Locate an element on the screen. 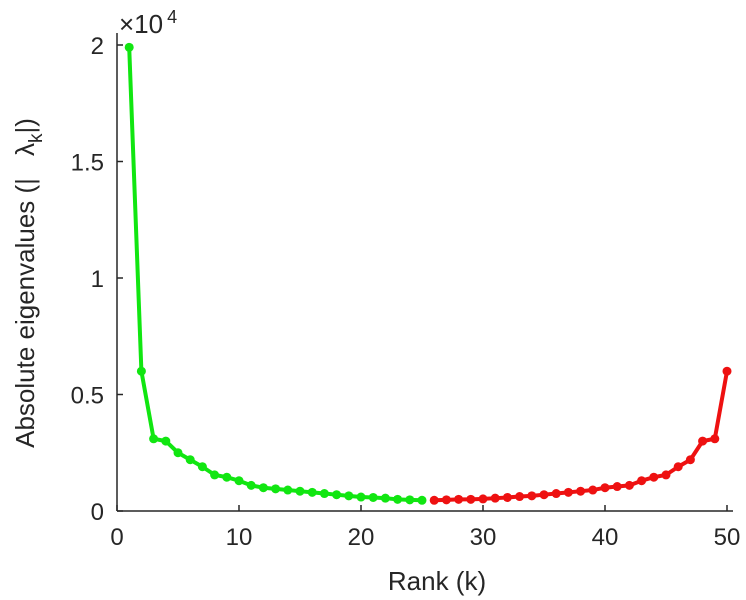 The image size is (746, 600). y-exponent-label: ×10 4 is located at coordinates (148, 23).